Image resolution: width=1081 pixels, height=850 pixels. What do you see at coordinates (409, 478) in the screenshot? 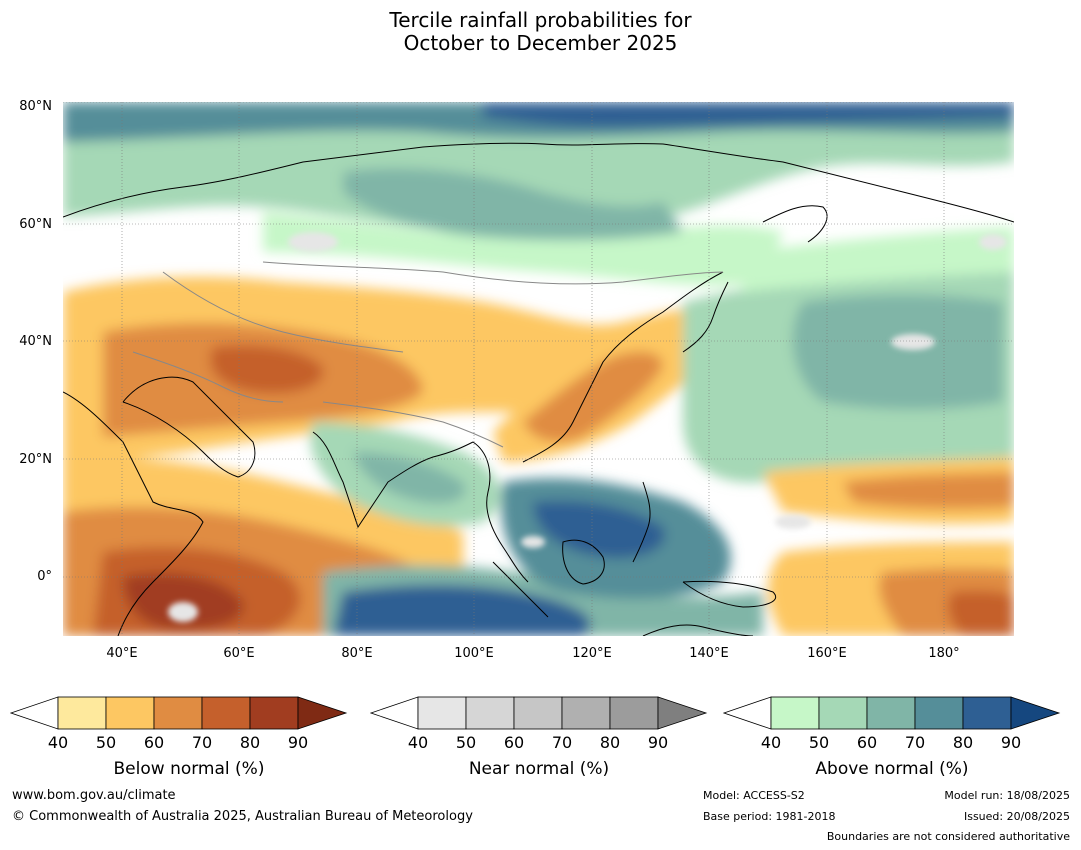
I see `field-india-mid` at bounding box center [409, 478].